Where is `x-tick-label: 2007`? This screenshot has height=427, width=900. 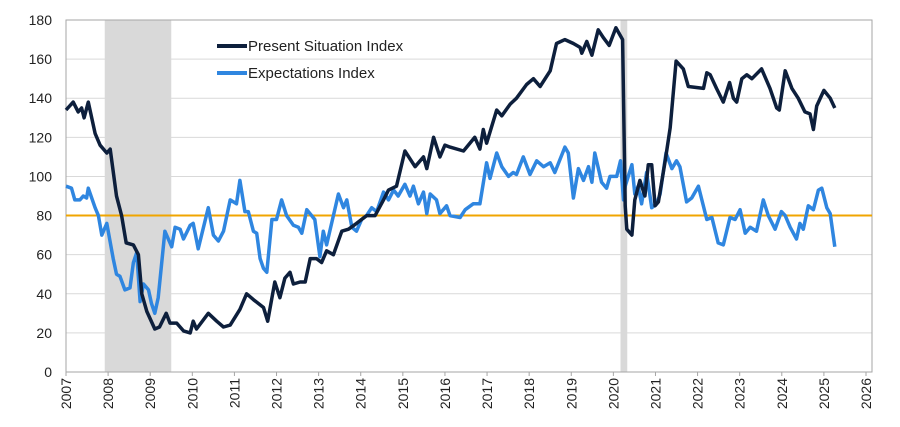
x-tick-label: 2007 is located at coordinates (66, 393).